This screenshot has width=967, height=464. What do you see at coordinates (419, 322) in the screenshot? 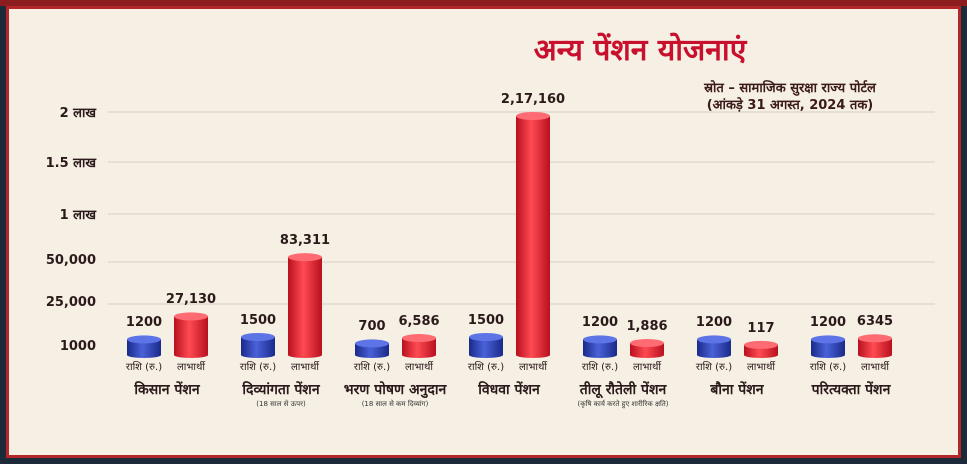
I see `beneficiaries-value-label: 6,586` at bounding box center [419, 322].